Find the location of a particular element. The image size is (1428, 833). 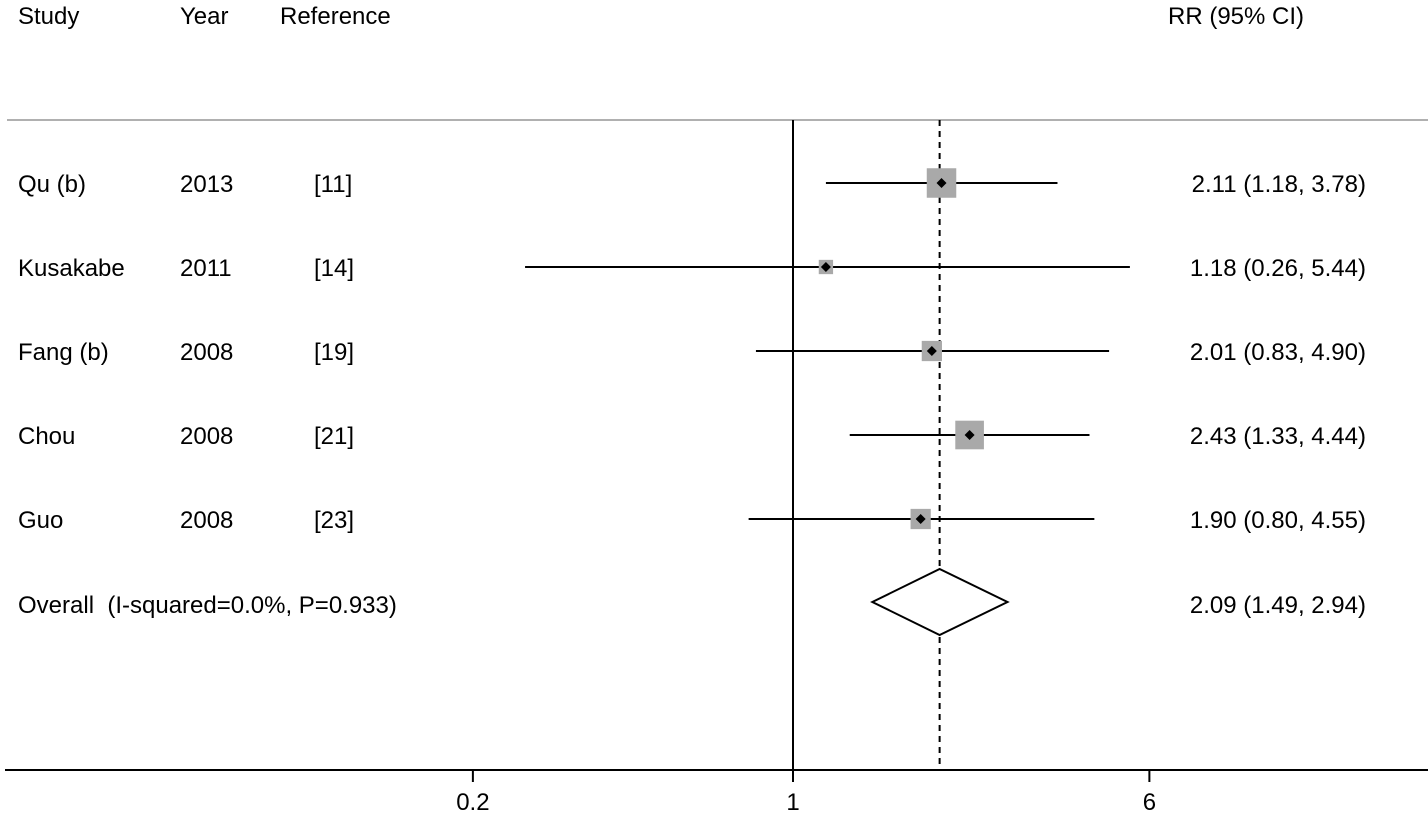

study-name: Fang (b) is located at coordinates (63, 352).